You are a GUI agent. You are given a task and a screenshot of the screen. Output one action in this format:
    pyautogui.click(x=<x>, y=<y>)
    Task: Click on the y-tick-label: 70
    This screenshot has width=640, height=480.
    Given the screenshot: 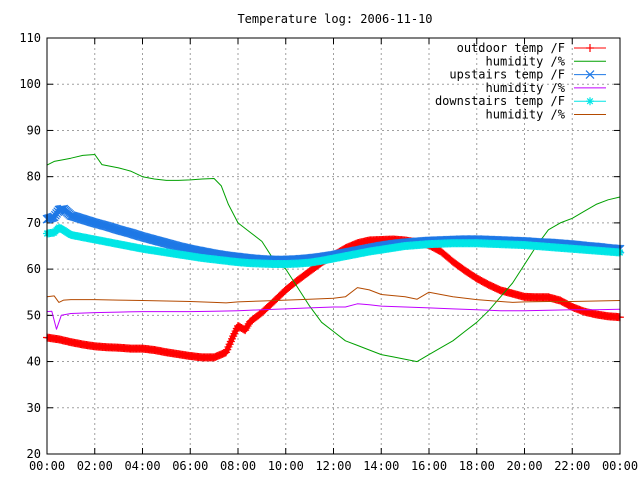 What is the action you would take?
    pyautogui.click(x=34, y=223)
    